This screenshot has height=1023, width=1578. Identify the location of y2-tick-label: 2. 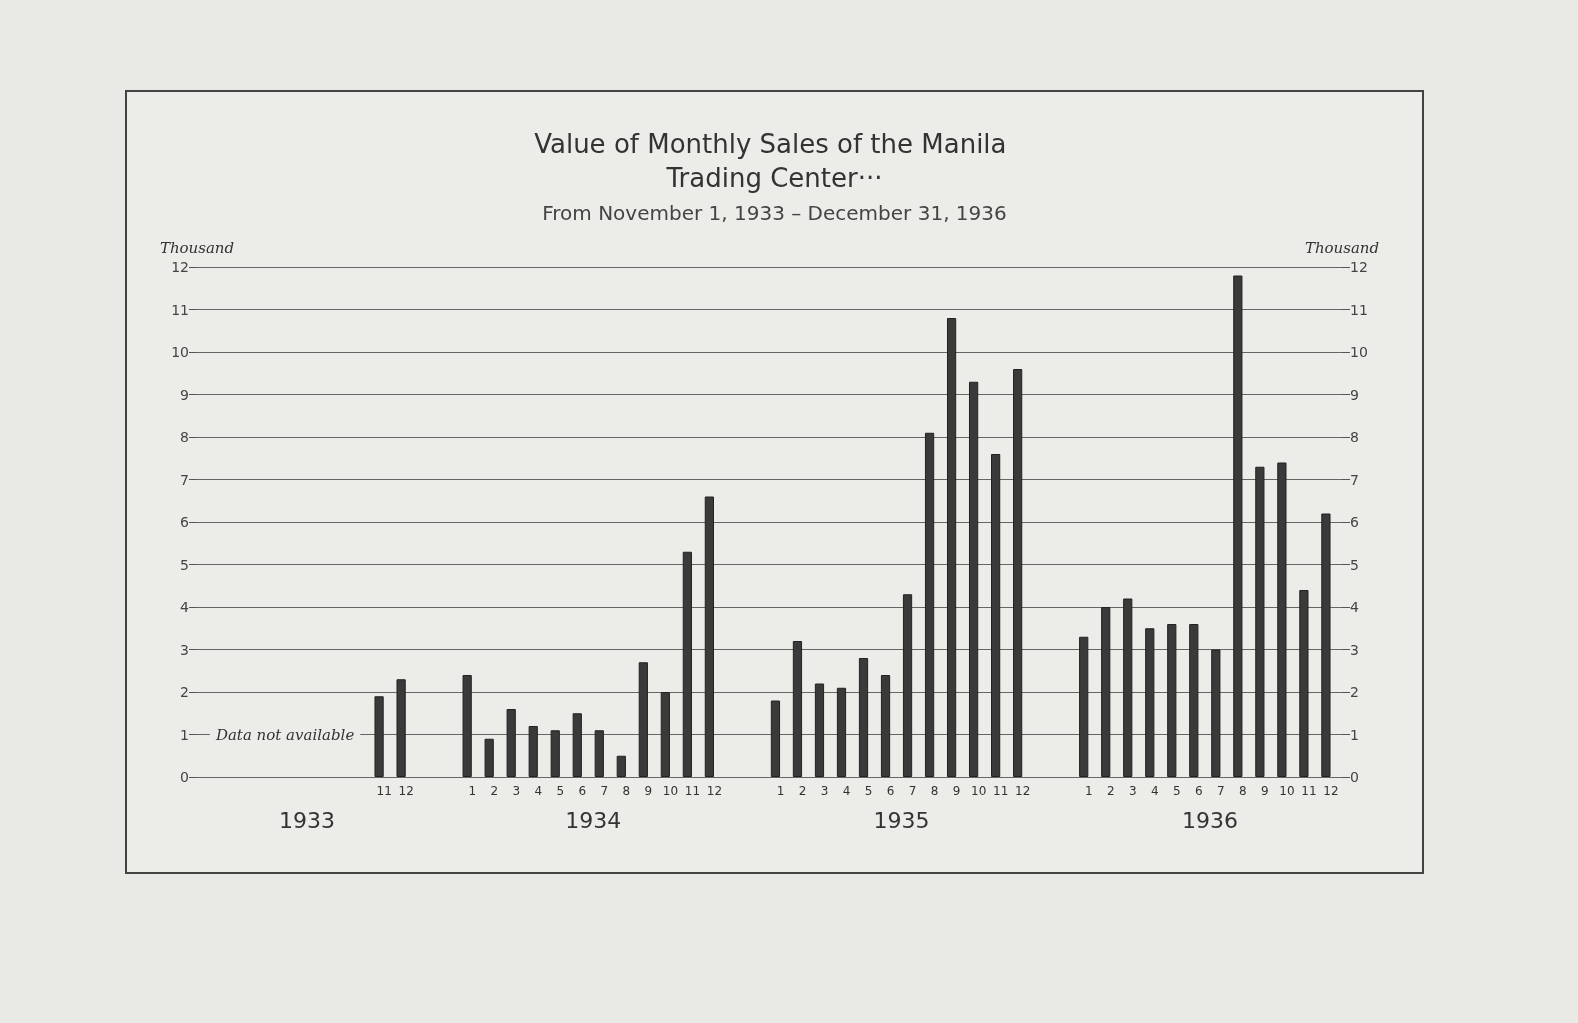
(1354, 692).